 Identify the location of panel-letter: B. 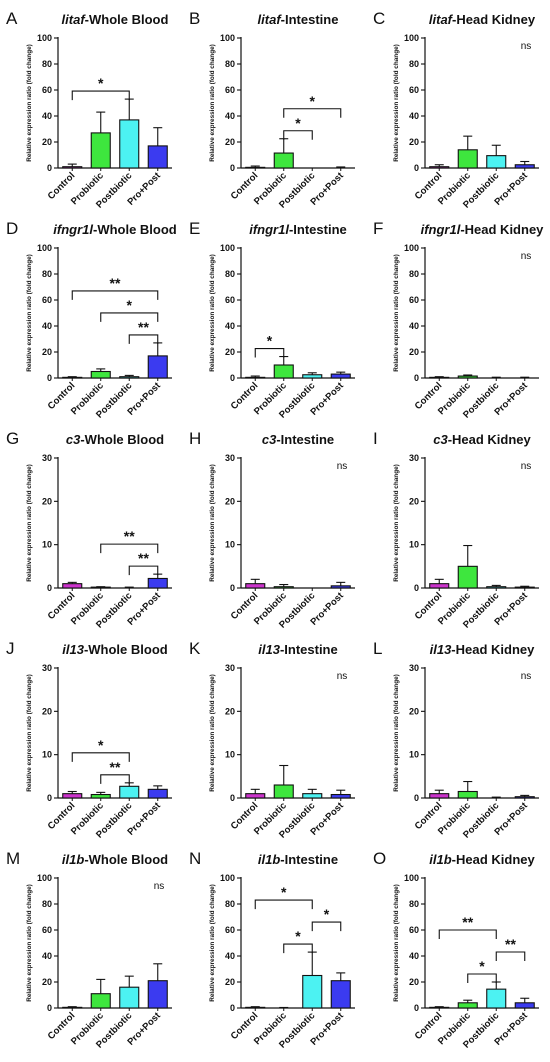
(194, 18).